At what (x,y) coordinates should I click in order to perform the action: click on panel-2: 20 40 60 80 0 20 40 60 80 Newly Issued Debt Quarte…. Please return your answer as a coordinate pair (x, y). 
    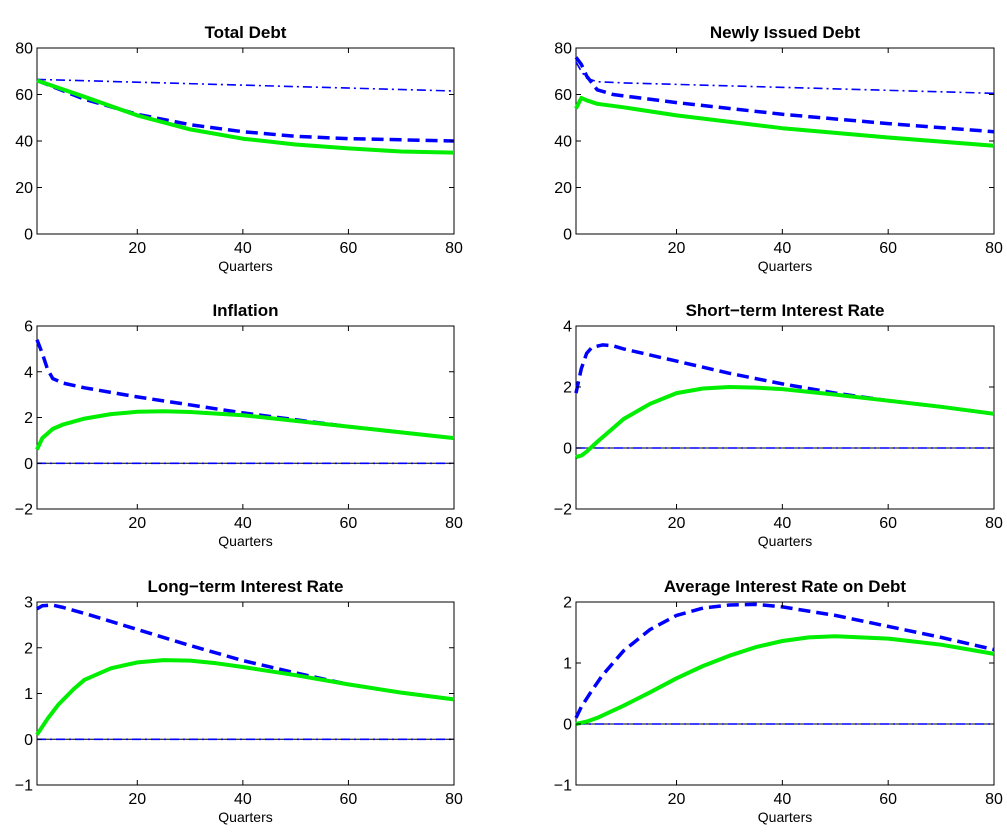
    Looking at the image, I should click on (778, 148).